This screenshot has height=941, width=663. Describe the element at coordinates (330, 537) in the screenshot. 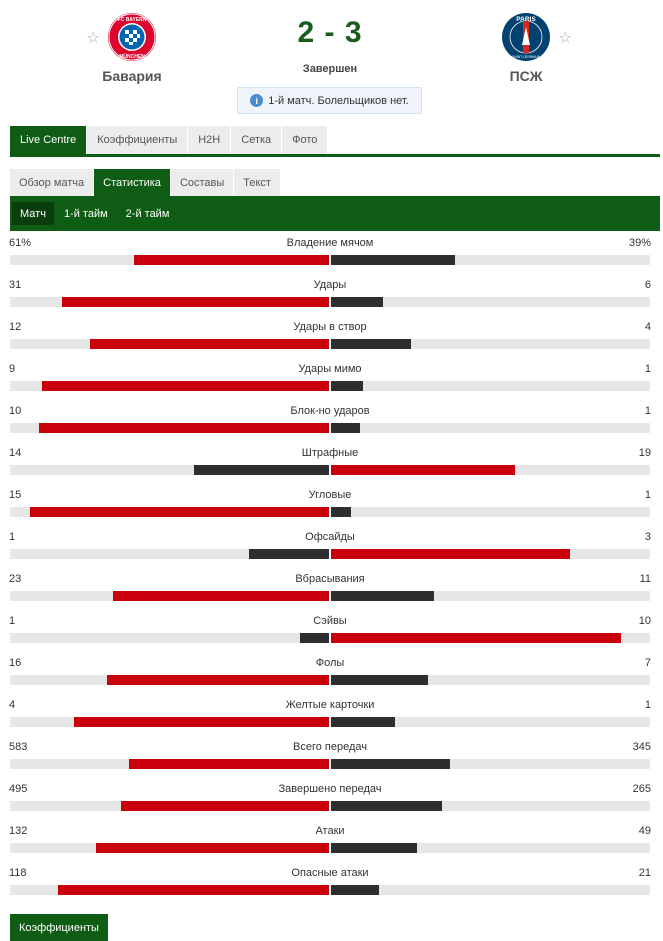

I see `stat-name: Офсайды` at that location.